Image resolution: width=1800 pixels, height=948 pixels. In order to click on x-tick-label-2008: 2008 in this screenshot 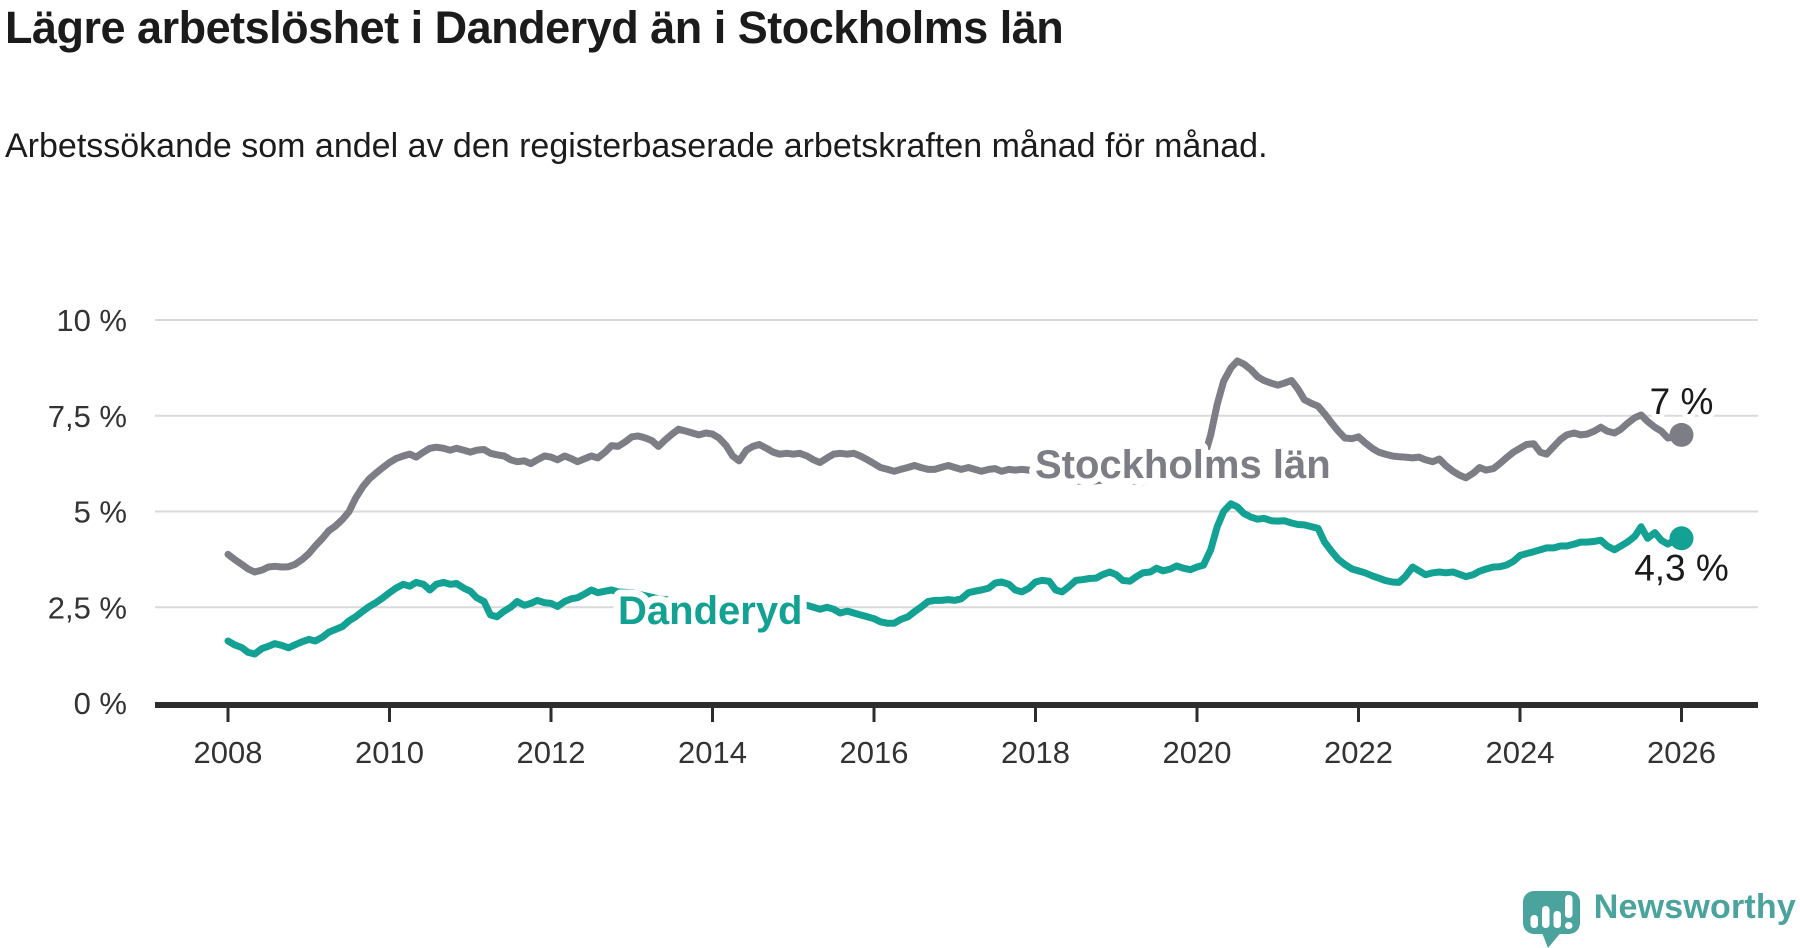, I will do `click(228, 752)`.